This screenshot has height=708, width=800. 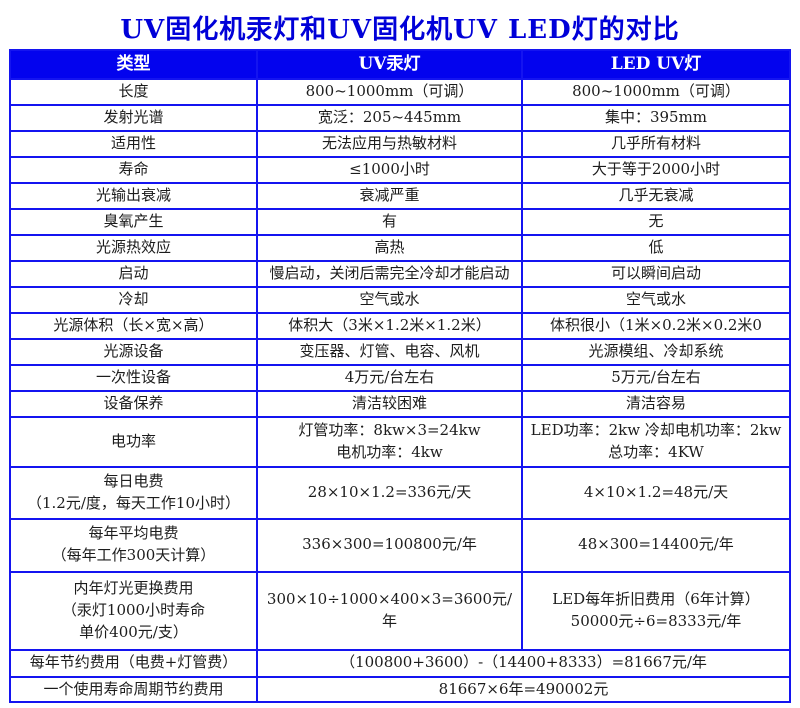 I want to click on row-label: 光源设备, so click(x=133, y=351).